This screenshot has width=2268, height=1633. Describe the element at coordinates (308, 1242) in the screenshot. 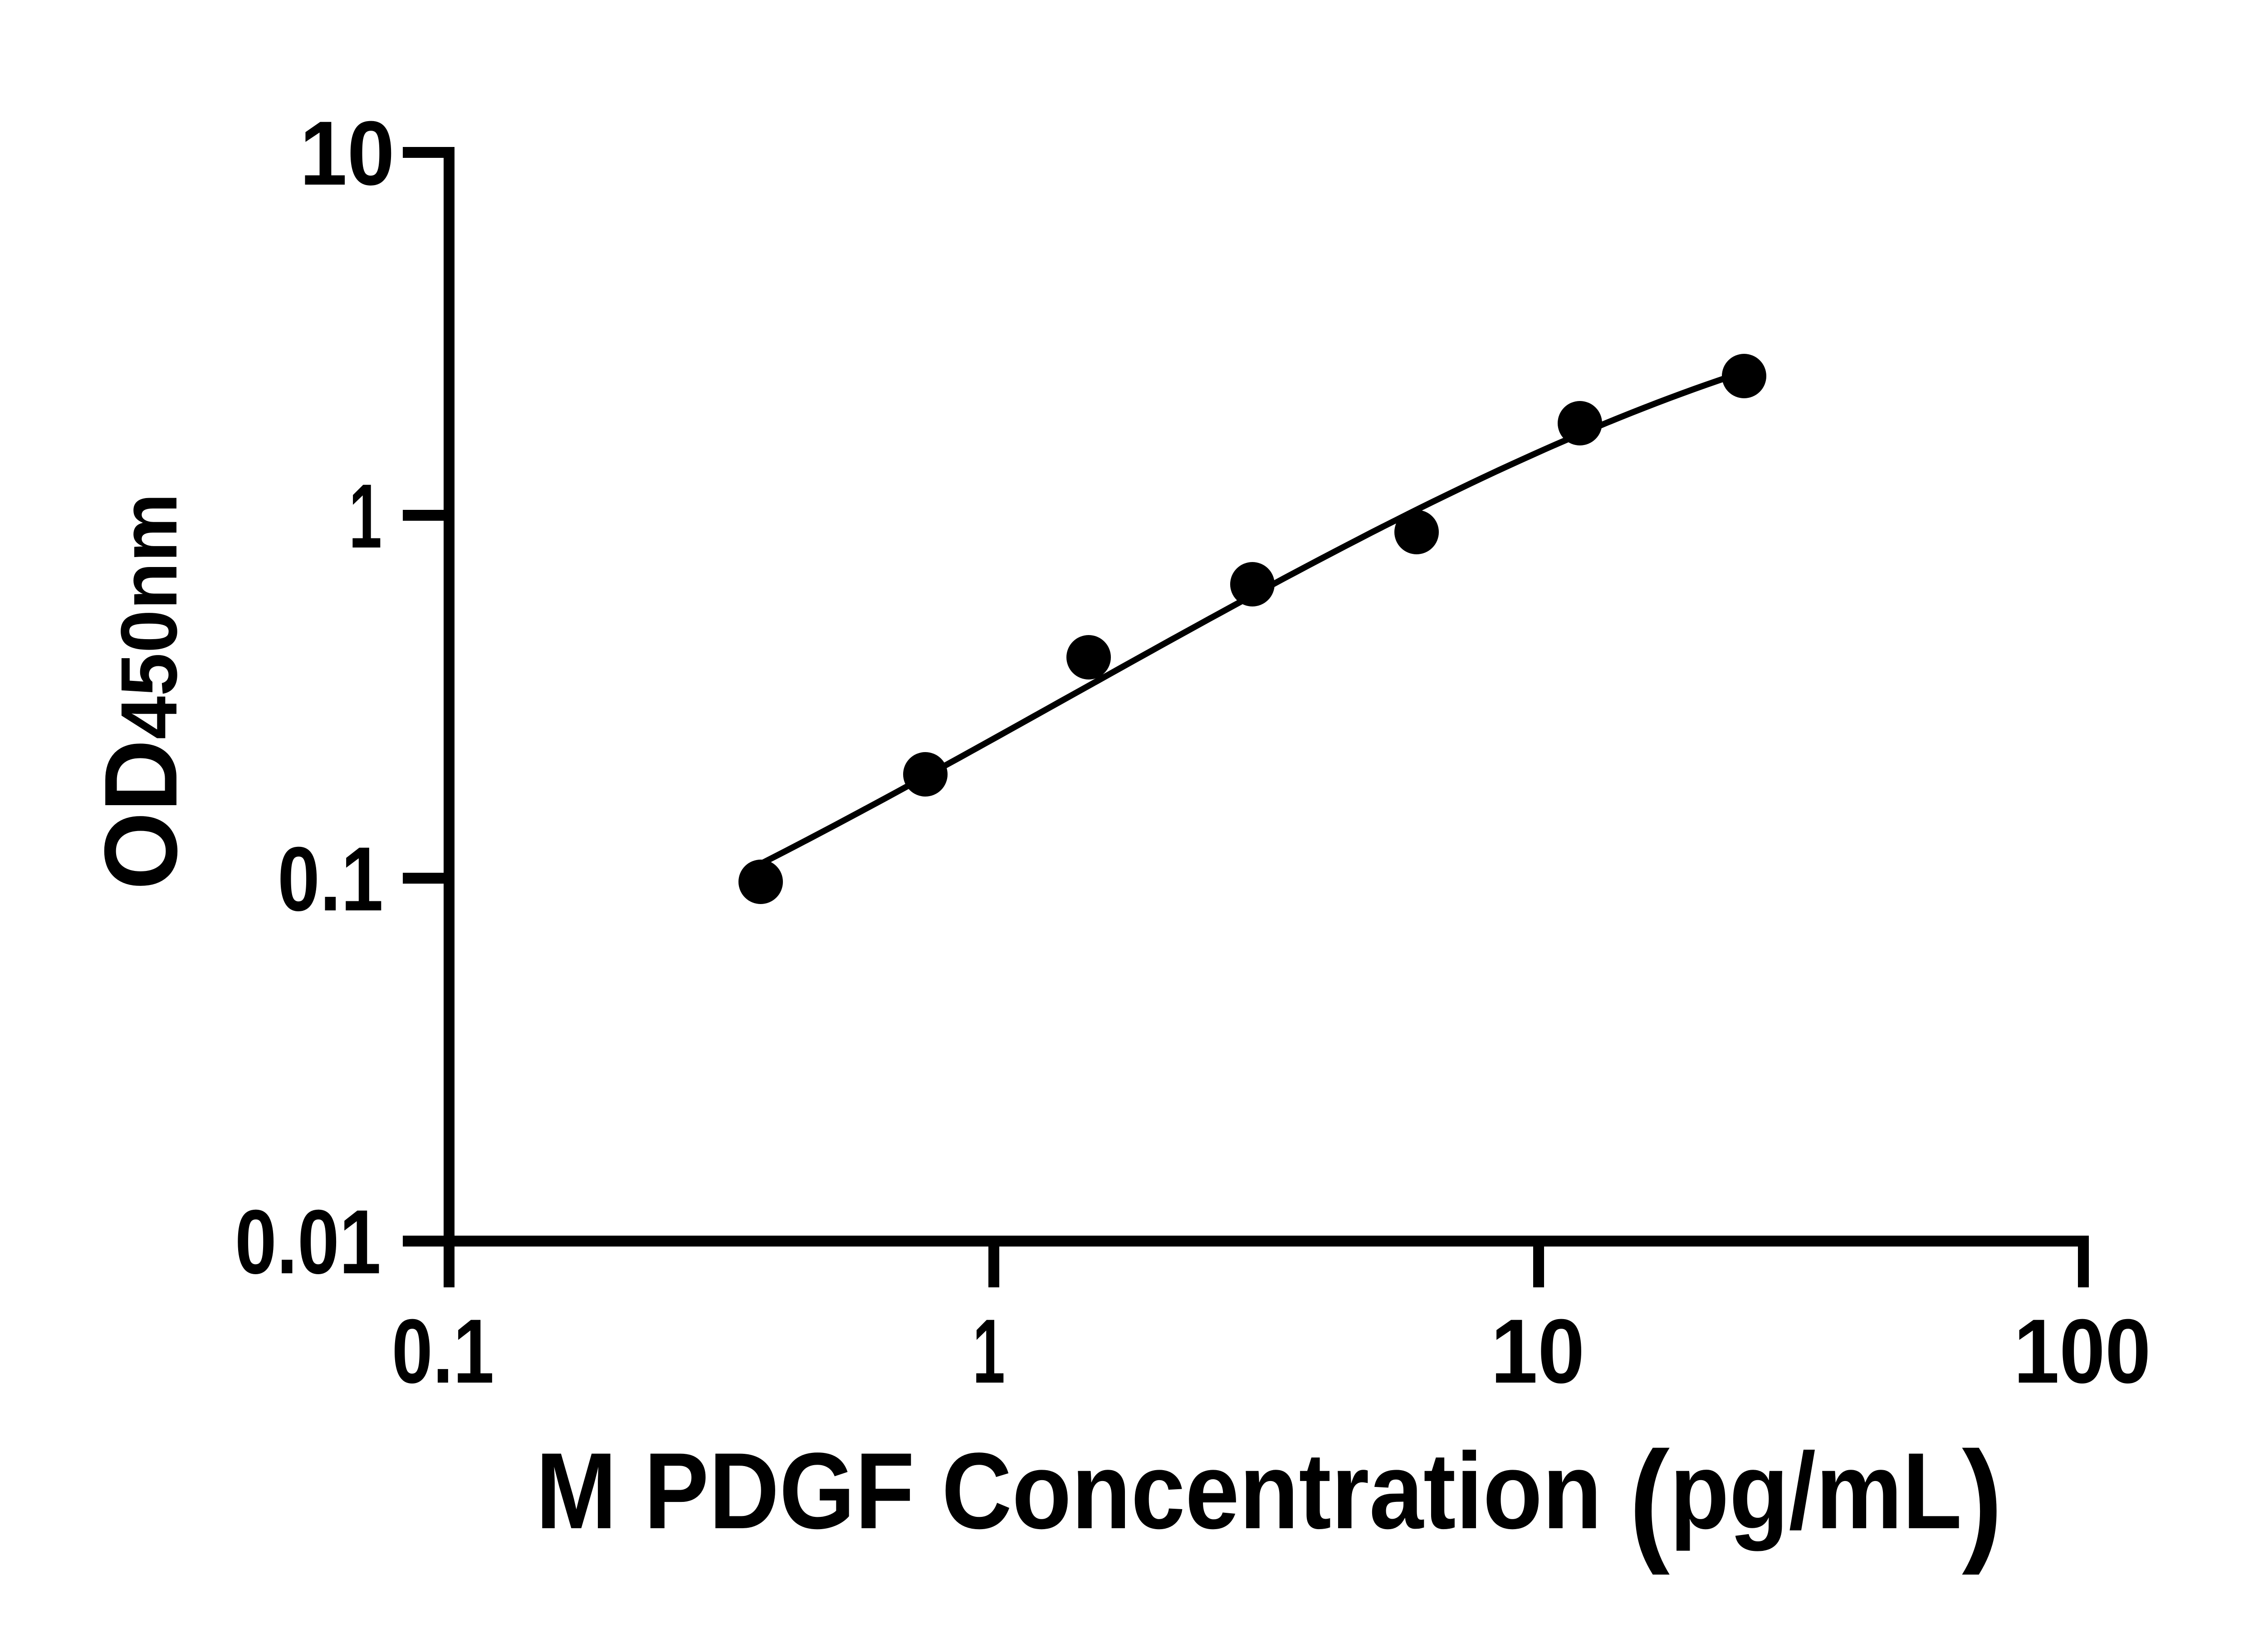

I see `svg-text: 0.01` at that location.